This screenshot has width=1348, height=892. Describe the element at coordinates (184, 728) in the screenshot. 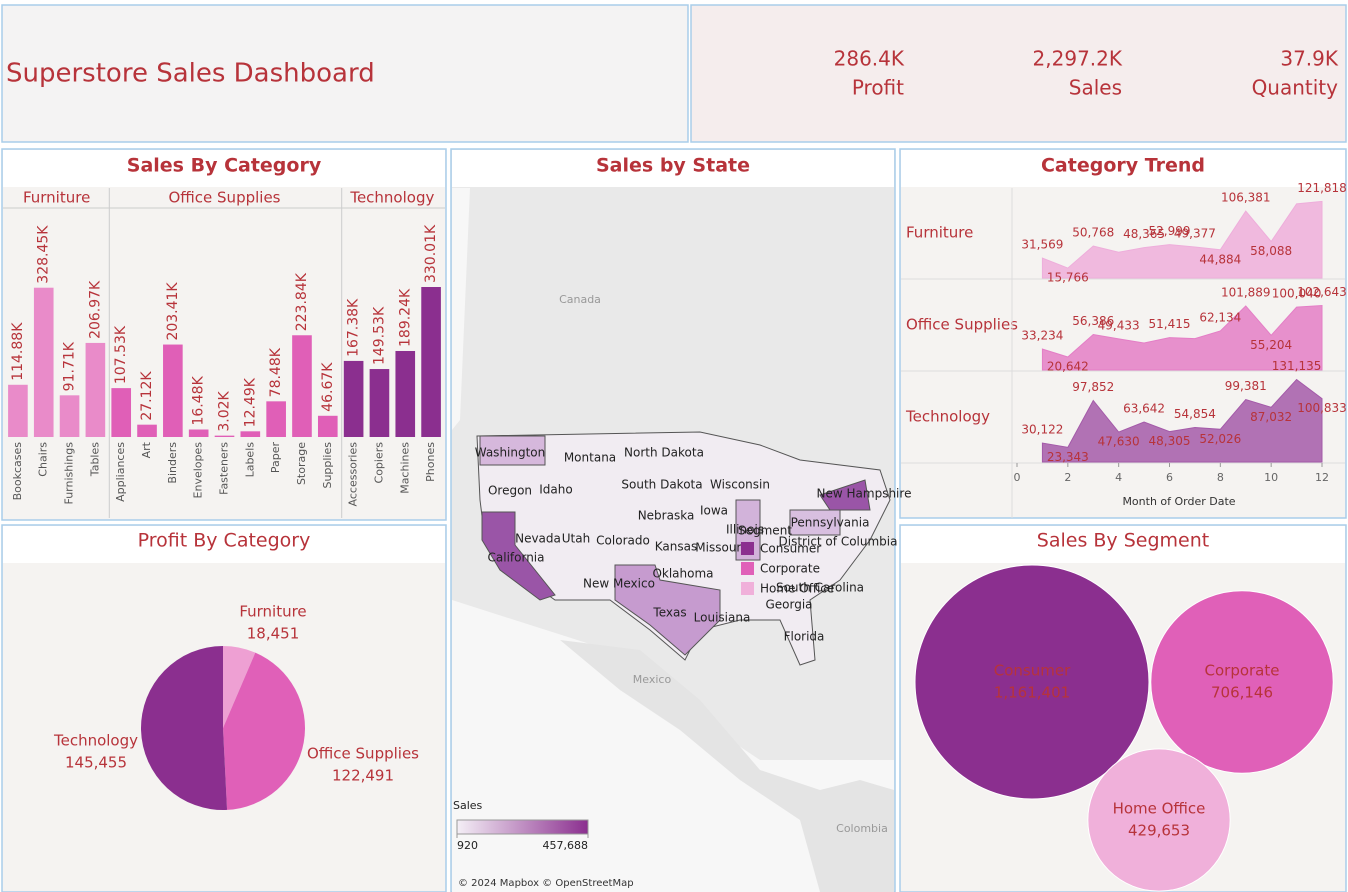

I see `pie-slice` at that location.